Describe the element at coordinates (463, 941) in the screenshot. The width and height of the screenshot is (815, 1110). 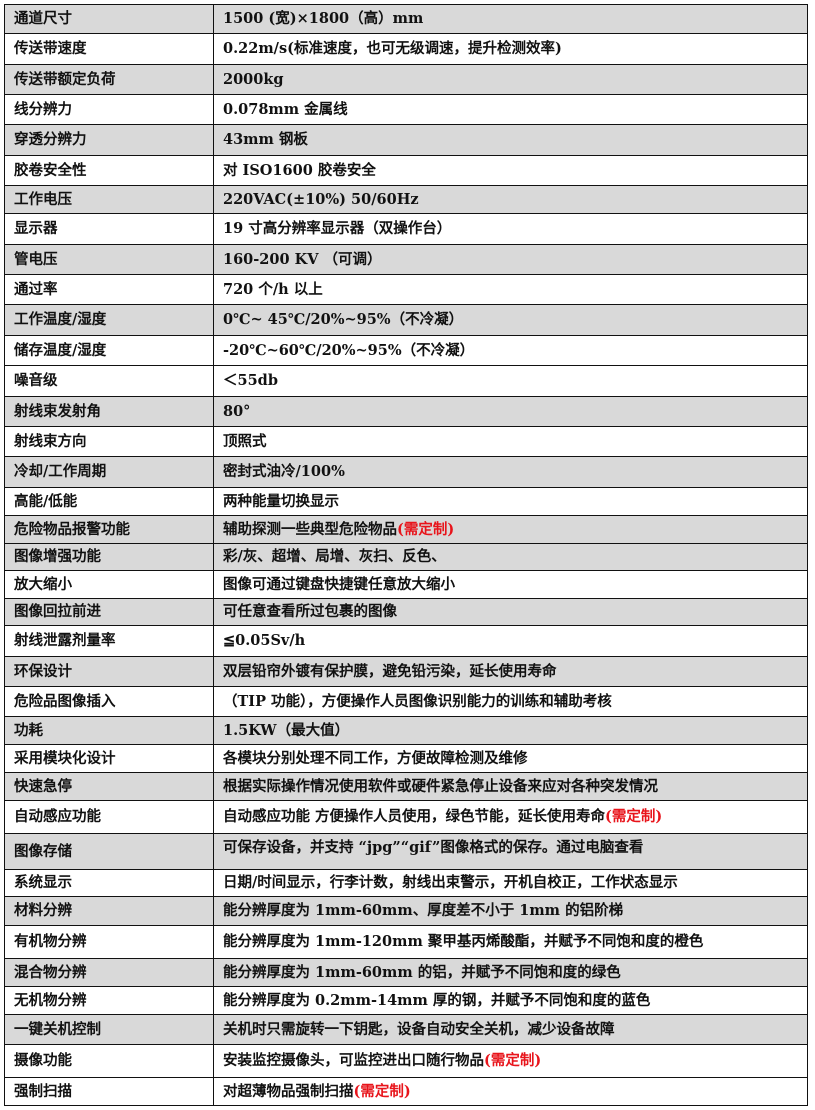
I see `spec-value-text: 能分辨厚度为 1mm-120mm 聚甲基丙烯酸酯，并赋予不同饱和度的橙色` at that location.